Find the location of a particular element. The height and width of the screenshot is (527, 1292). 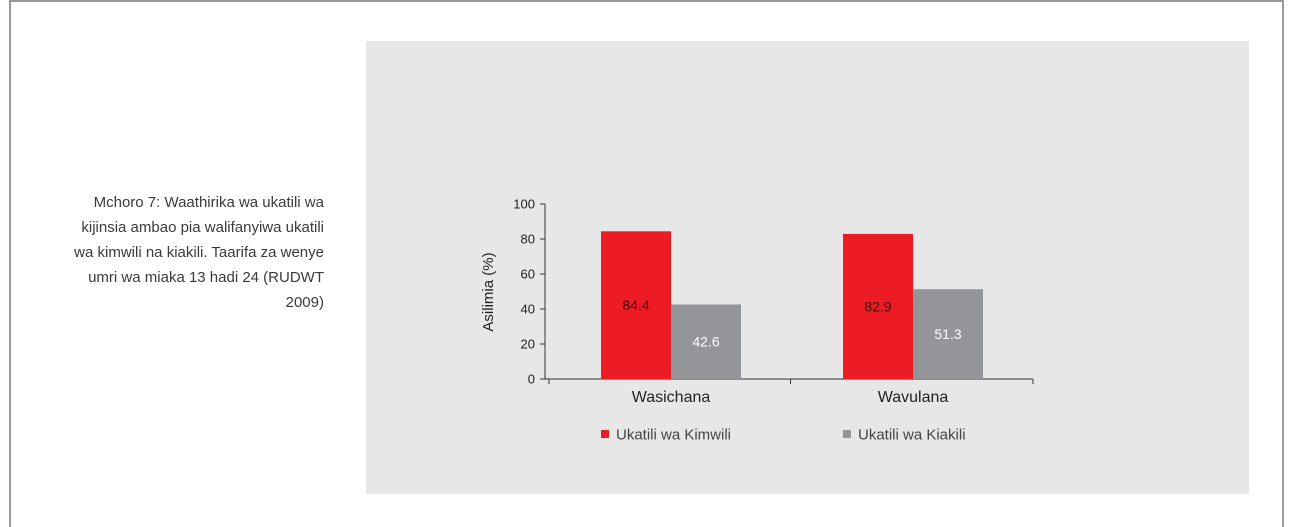

category-label: Wasichana is located at coordinates (671, 397).